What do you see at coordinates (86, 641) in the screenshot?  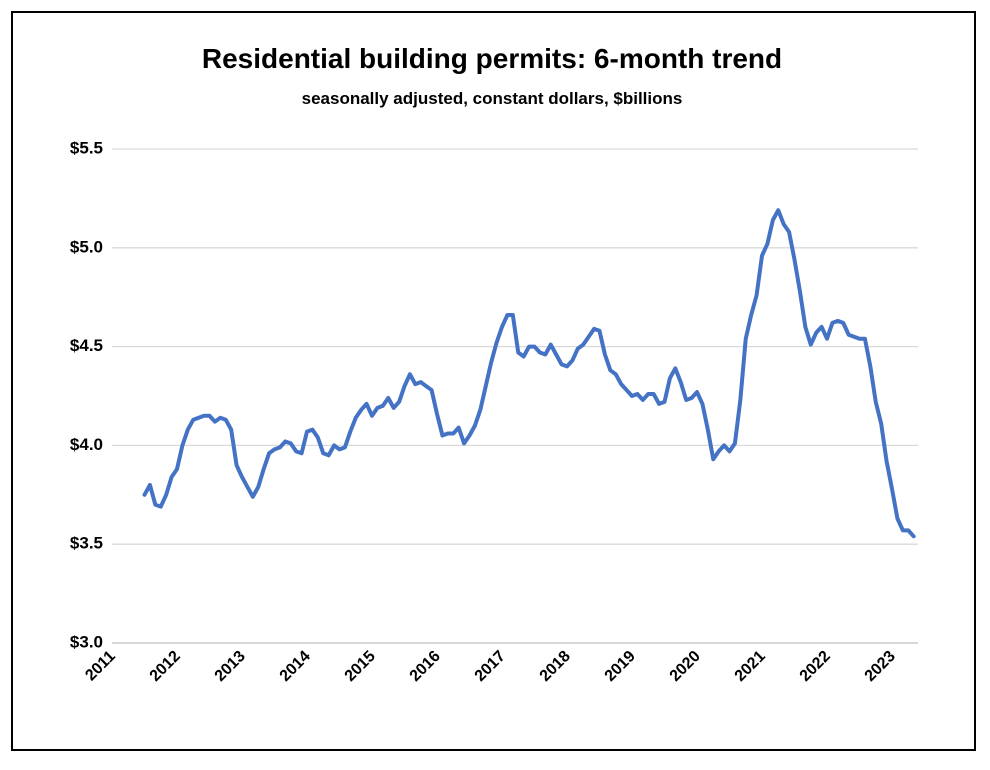 I see `y-tick-label: $3.0` at bounding box center [86, 641].